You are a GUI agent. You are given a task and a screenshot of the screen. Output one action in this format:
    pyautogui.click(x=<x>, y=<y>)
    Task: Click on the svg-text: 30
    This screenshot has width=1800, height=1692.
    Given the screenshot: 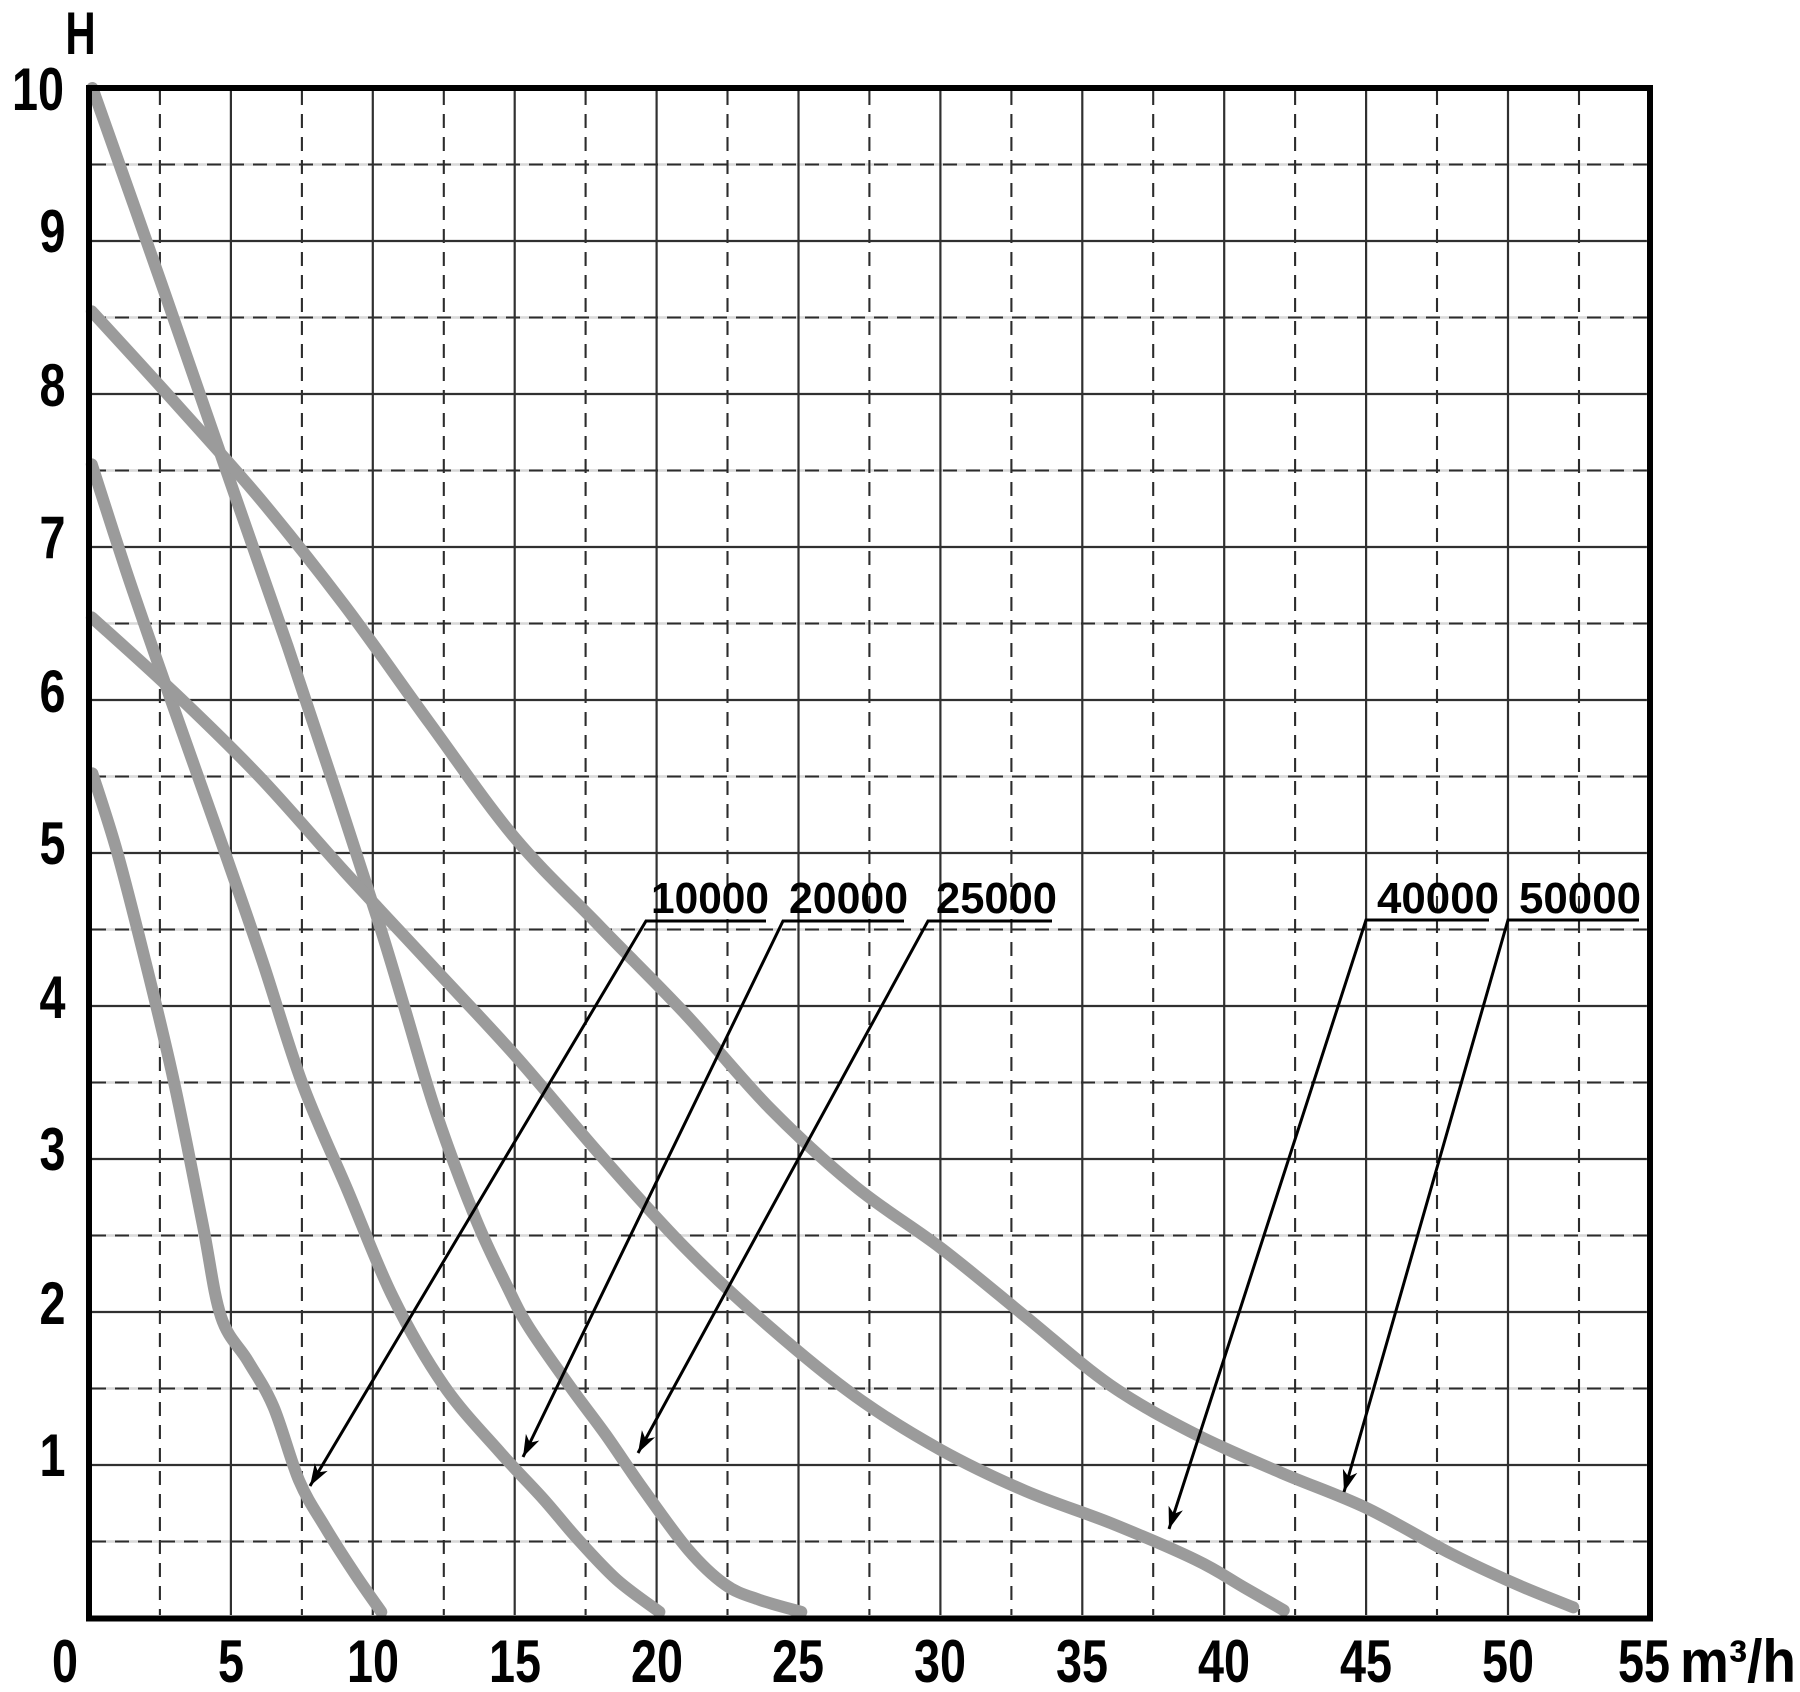 What is the action you would take?
    pyautogui.click(x=940, y=1660)
    